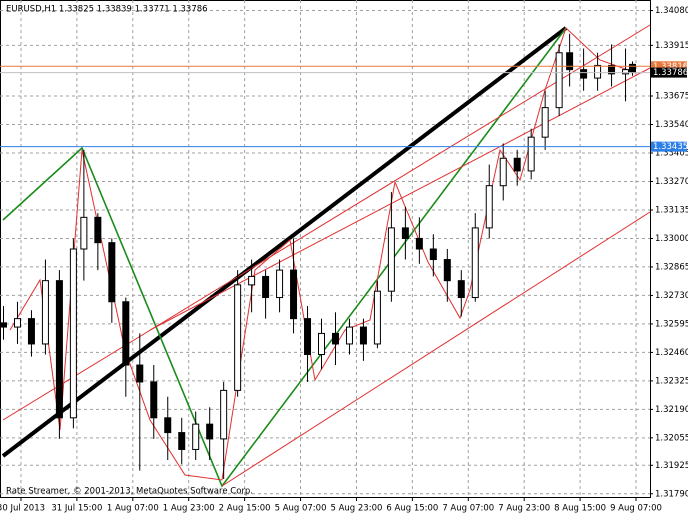 The width and height of the screenshot is (688, 516). Describe the element at coordinates (189, 509) in the screenshot. I see `x-tick-label: 1 Aug 23:00` at that location.